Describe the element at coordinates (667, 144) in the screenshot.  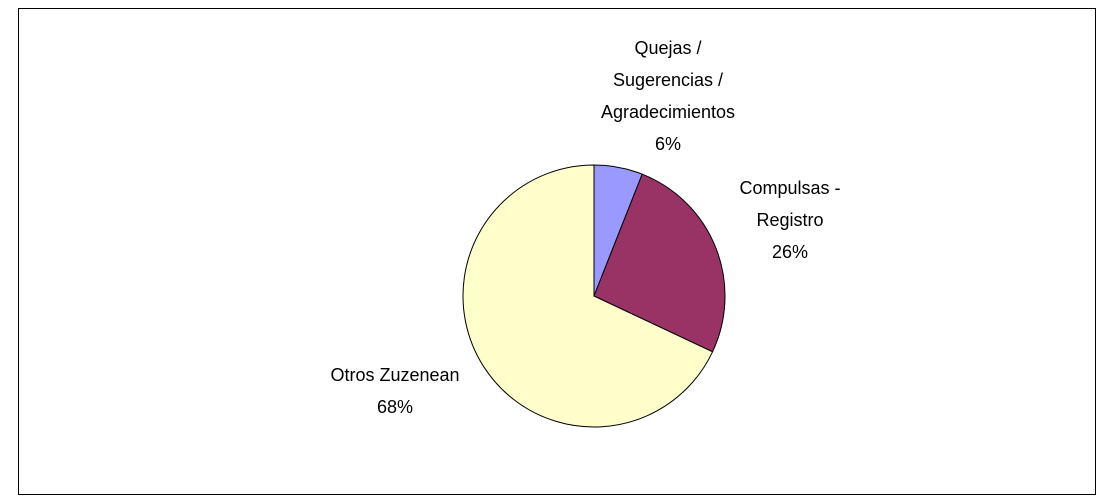
I see `slice-value: 6%` at that location.